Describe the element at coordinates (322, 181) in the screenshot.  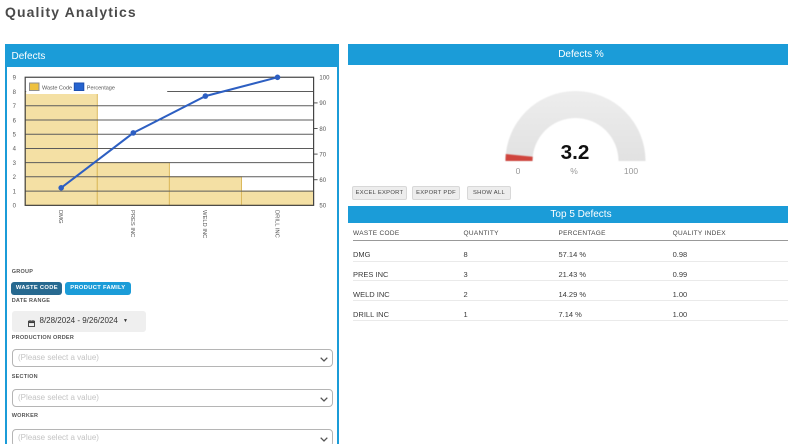
I see `svg-text: 60` at that location.